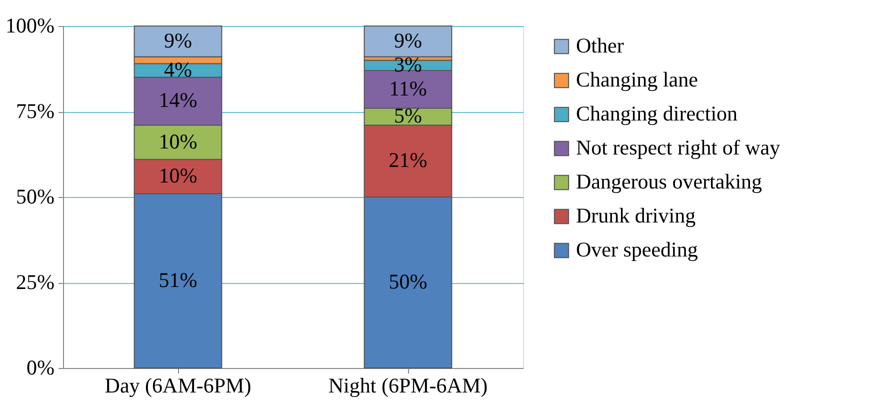 This screenshot has width=874, height=407. What do you see at coordinates (637, 80) in the screenshot?
I see `legend-label: Changing lane` at bounding box center [637, 80].